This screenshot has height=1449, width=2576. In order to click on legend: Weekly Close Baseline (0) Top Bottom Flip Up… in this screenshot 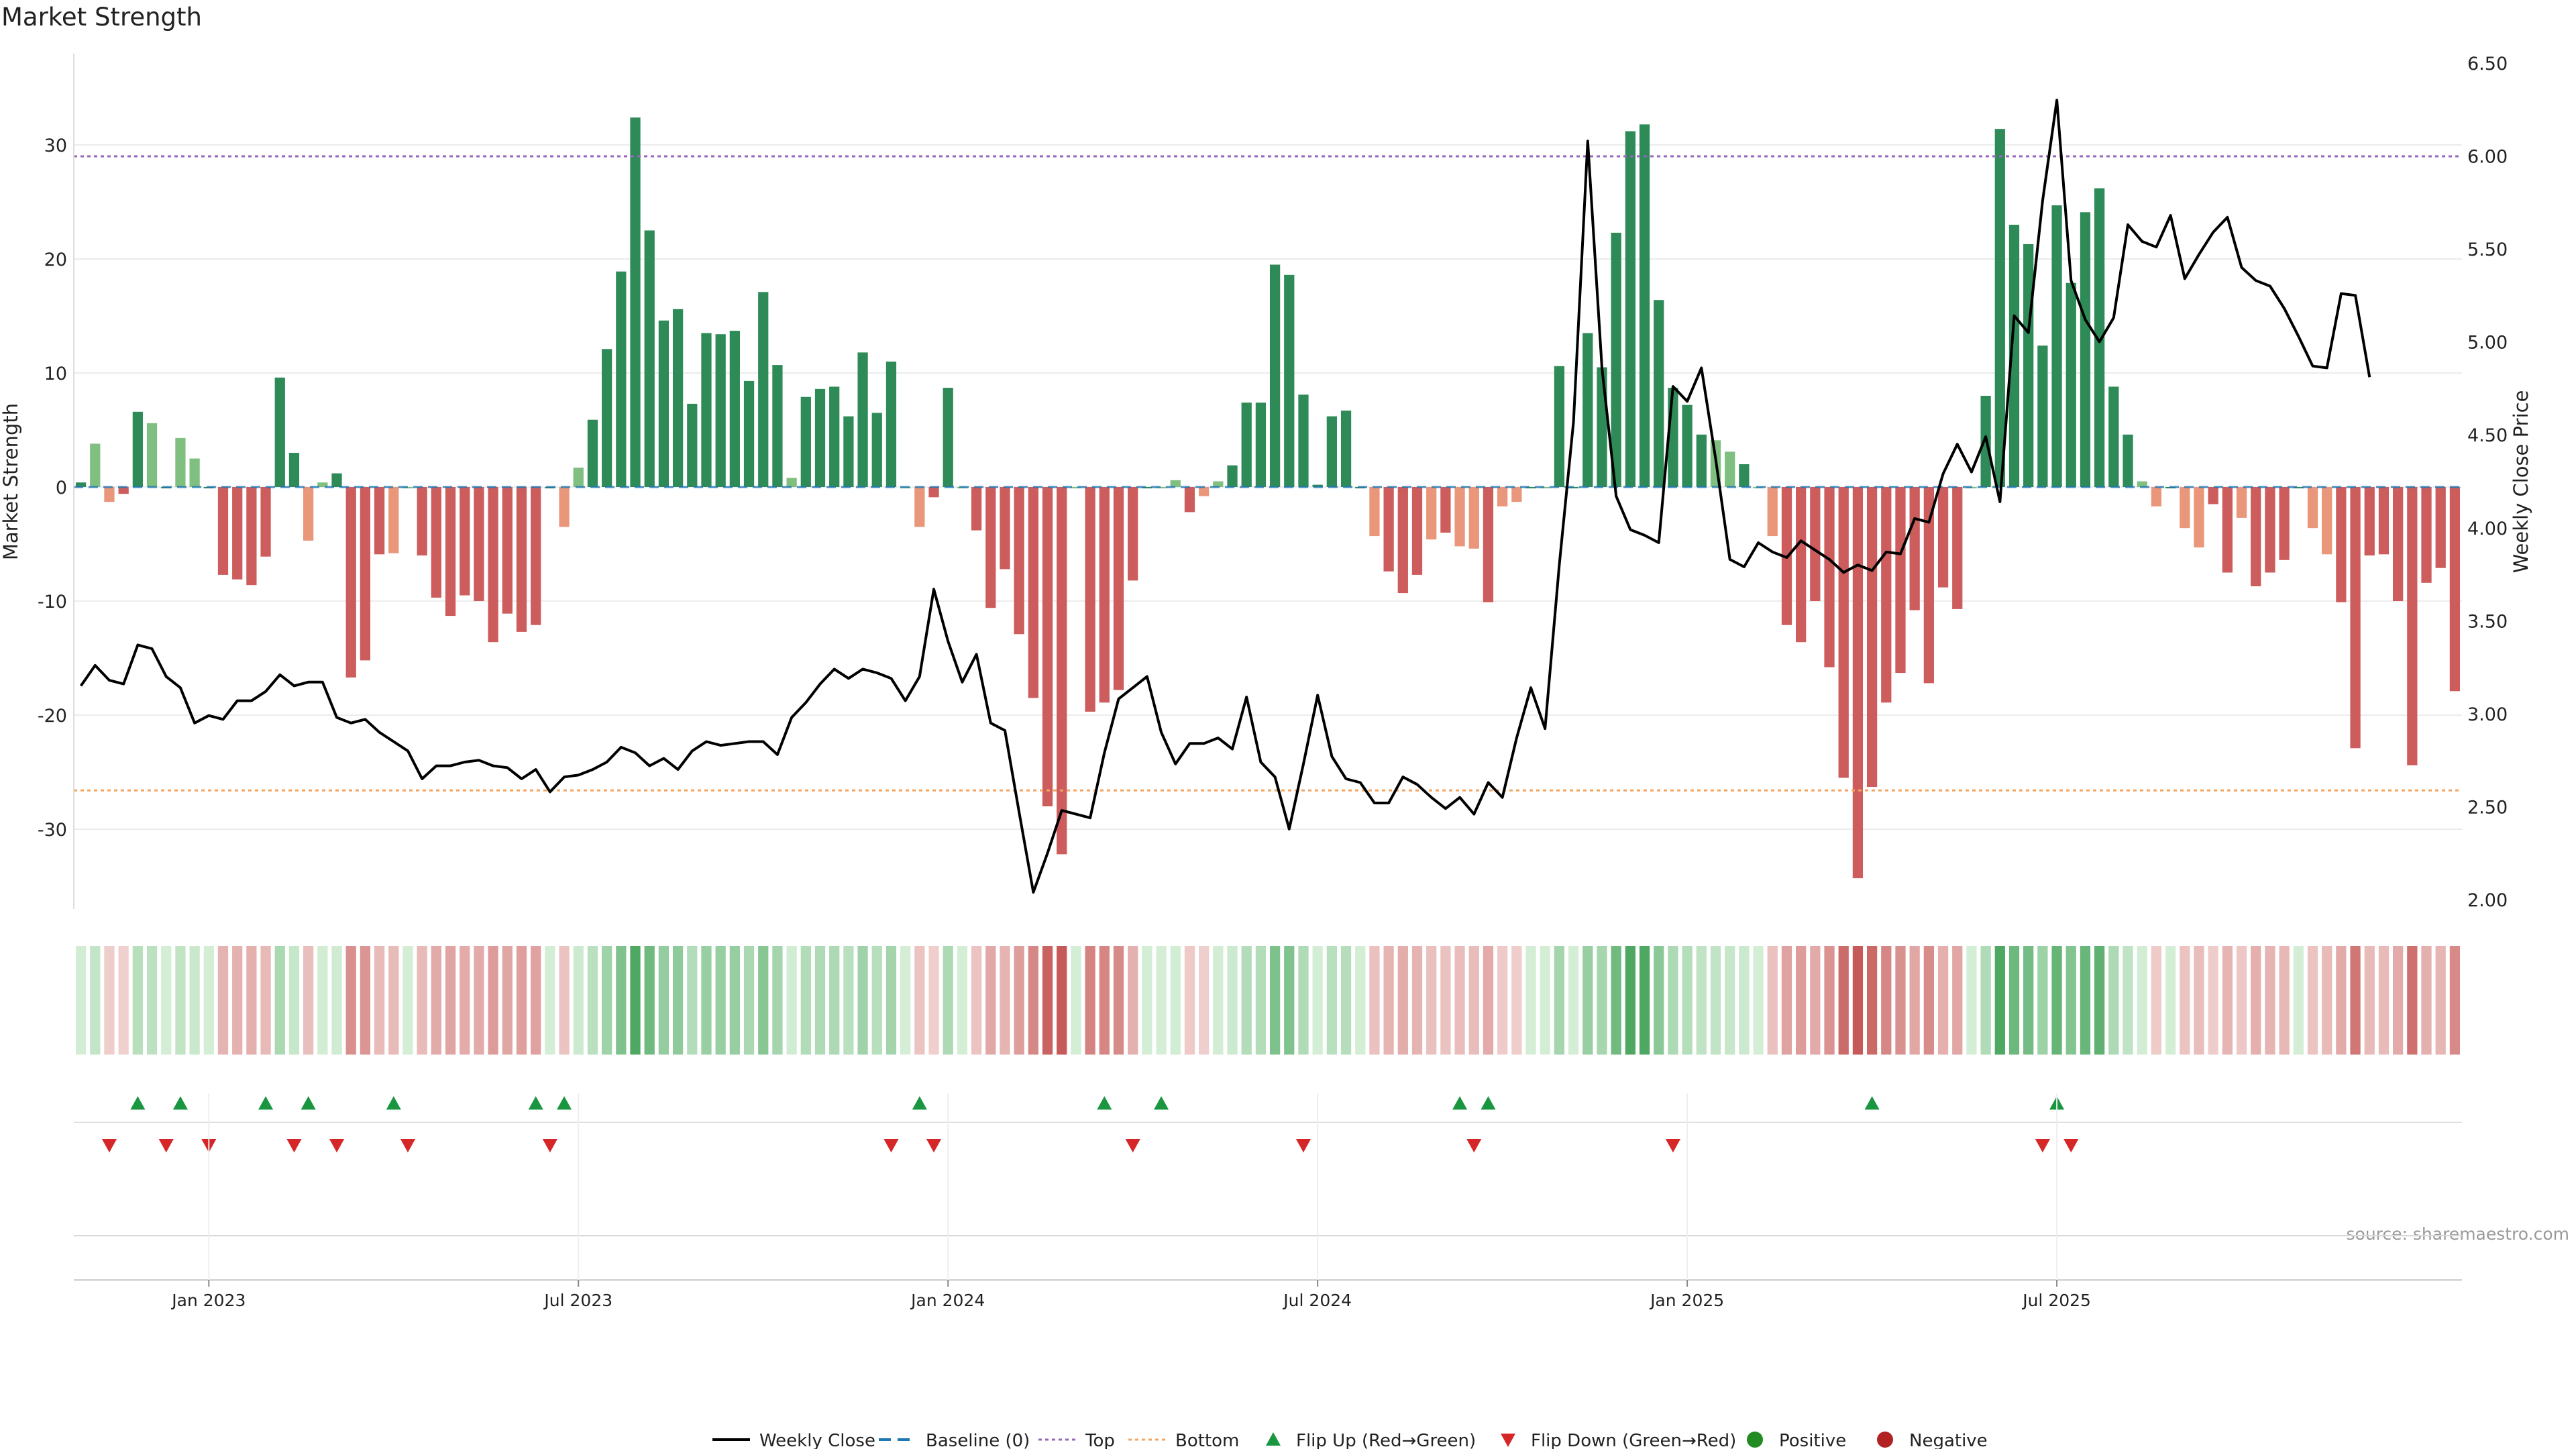, I will do `click(1350, 1440)`.